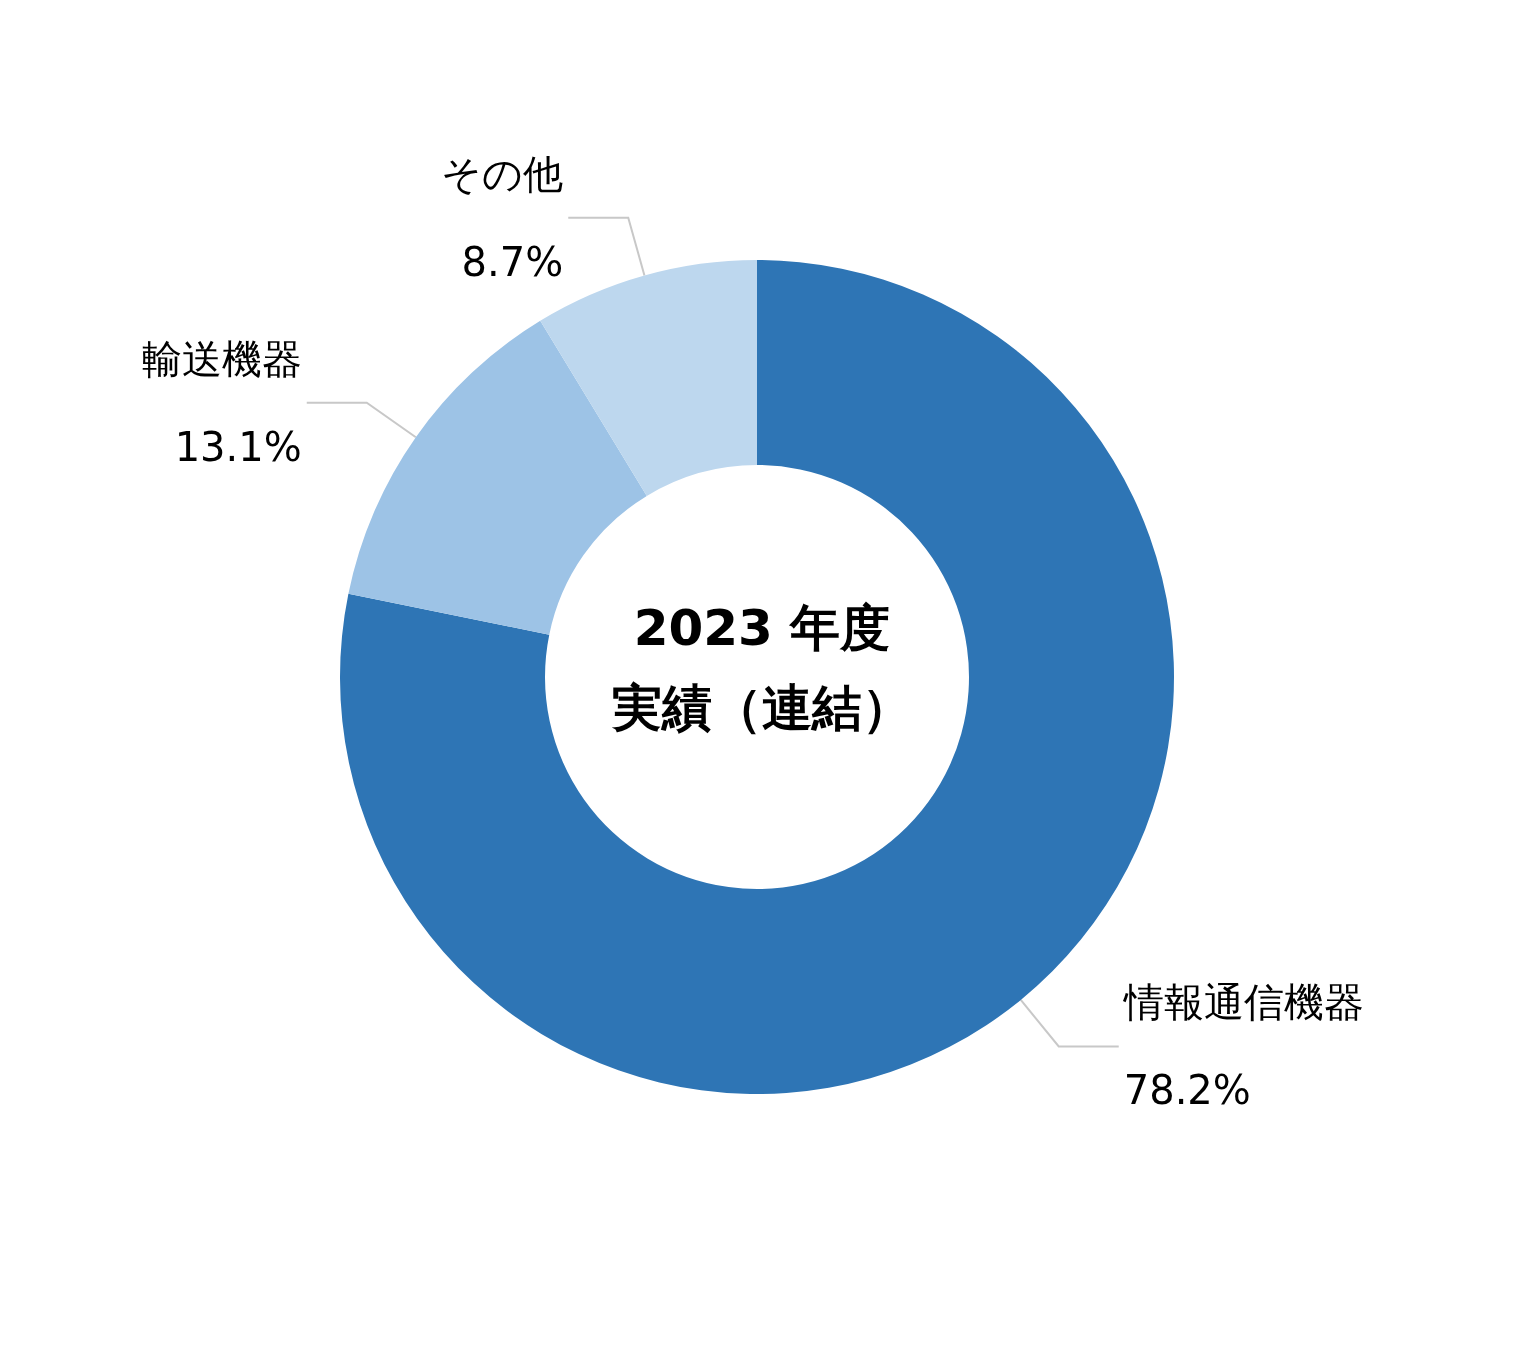  Describe the element at coordinates (1187, 1090) in the screenshot. I see `data-label: 78.2%` at that location.